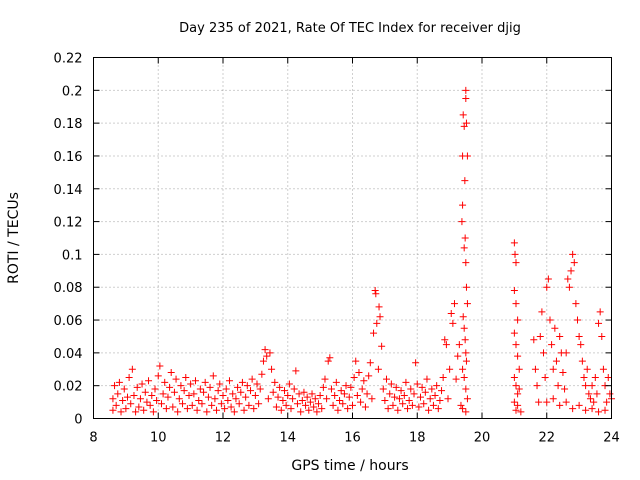 This screenshot has height=480, width=640. I want to click on y-tick-label: 0.18, so click(68, 124).